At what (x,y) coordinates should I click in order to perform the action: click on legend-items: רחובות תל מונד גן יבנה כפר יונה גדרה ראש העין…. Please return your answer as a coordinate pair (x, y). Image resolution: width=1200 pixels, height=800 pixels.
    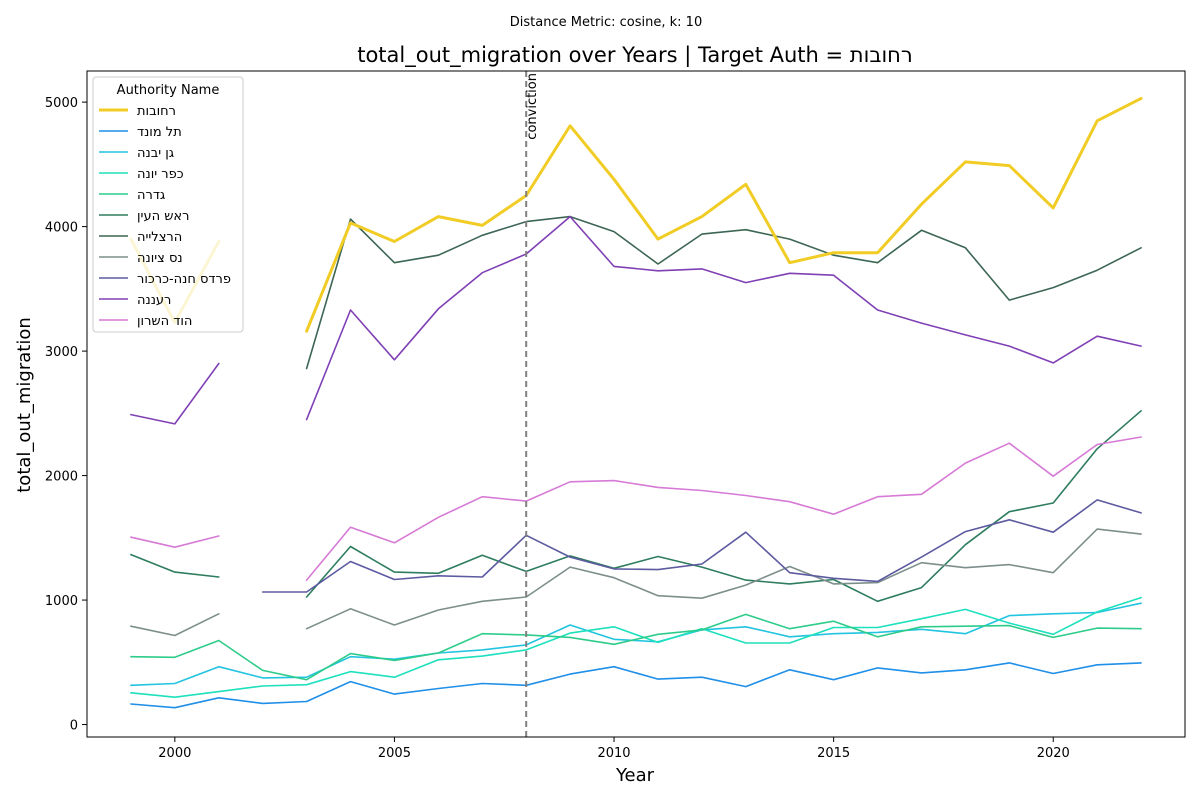
    Looking at the image, I should click on (165, 216).